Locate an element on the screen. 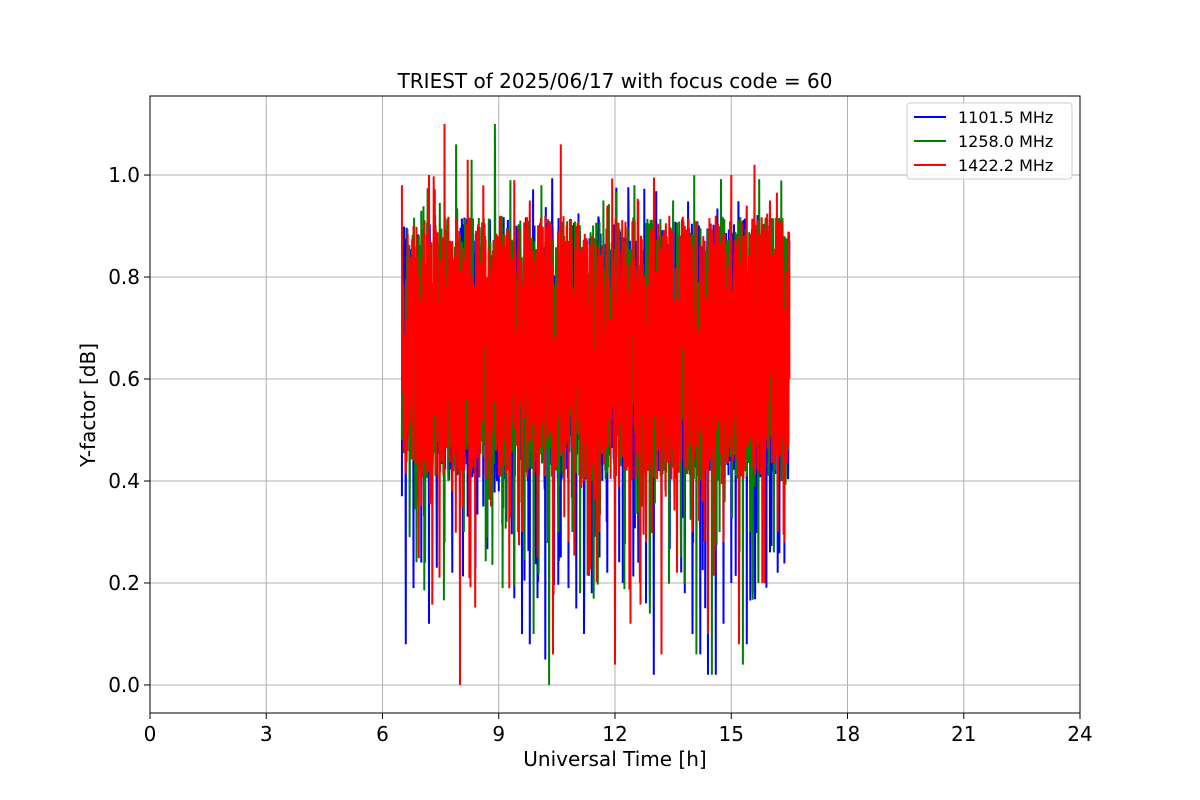  y-tick-label: 0.8 is located at coordinates (124, 277).